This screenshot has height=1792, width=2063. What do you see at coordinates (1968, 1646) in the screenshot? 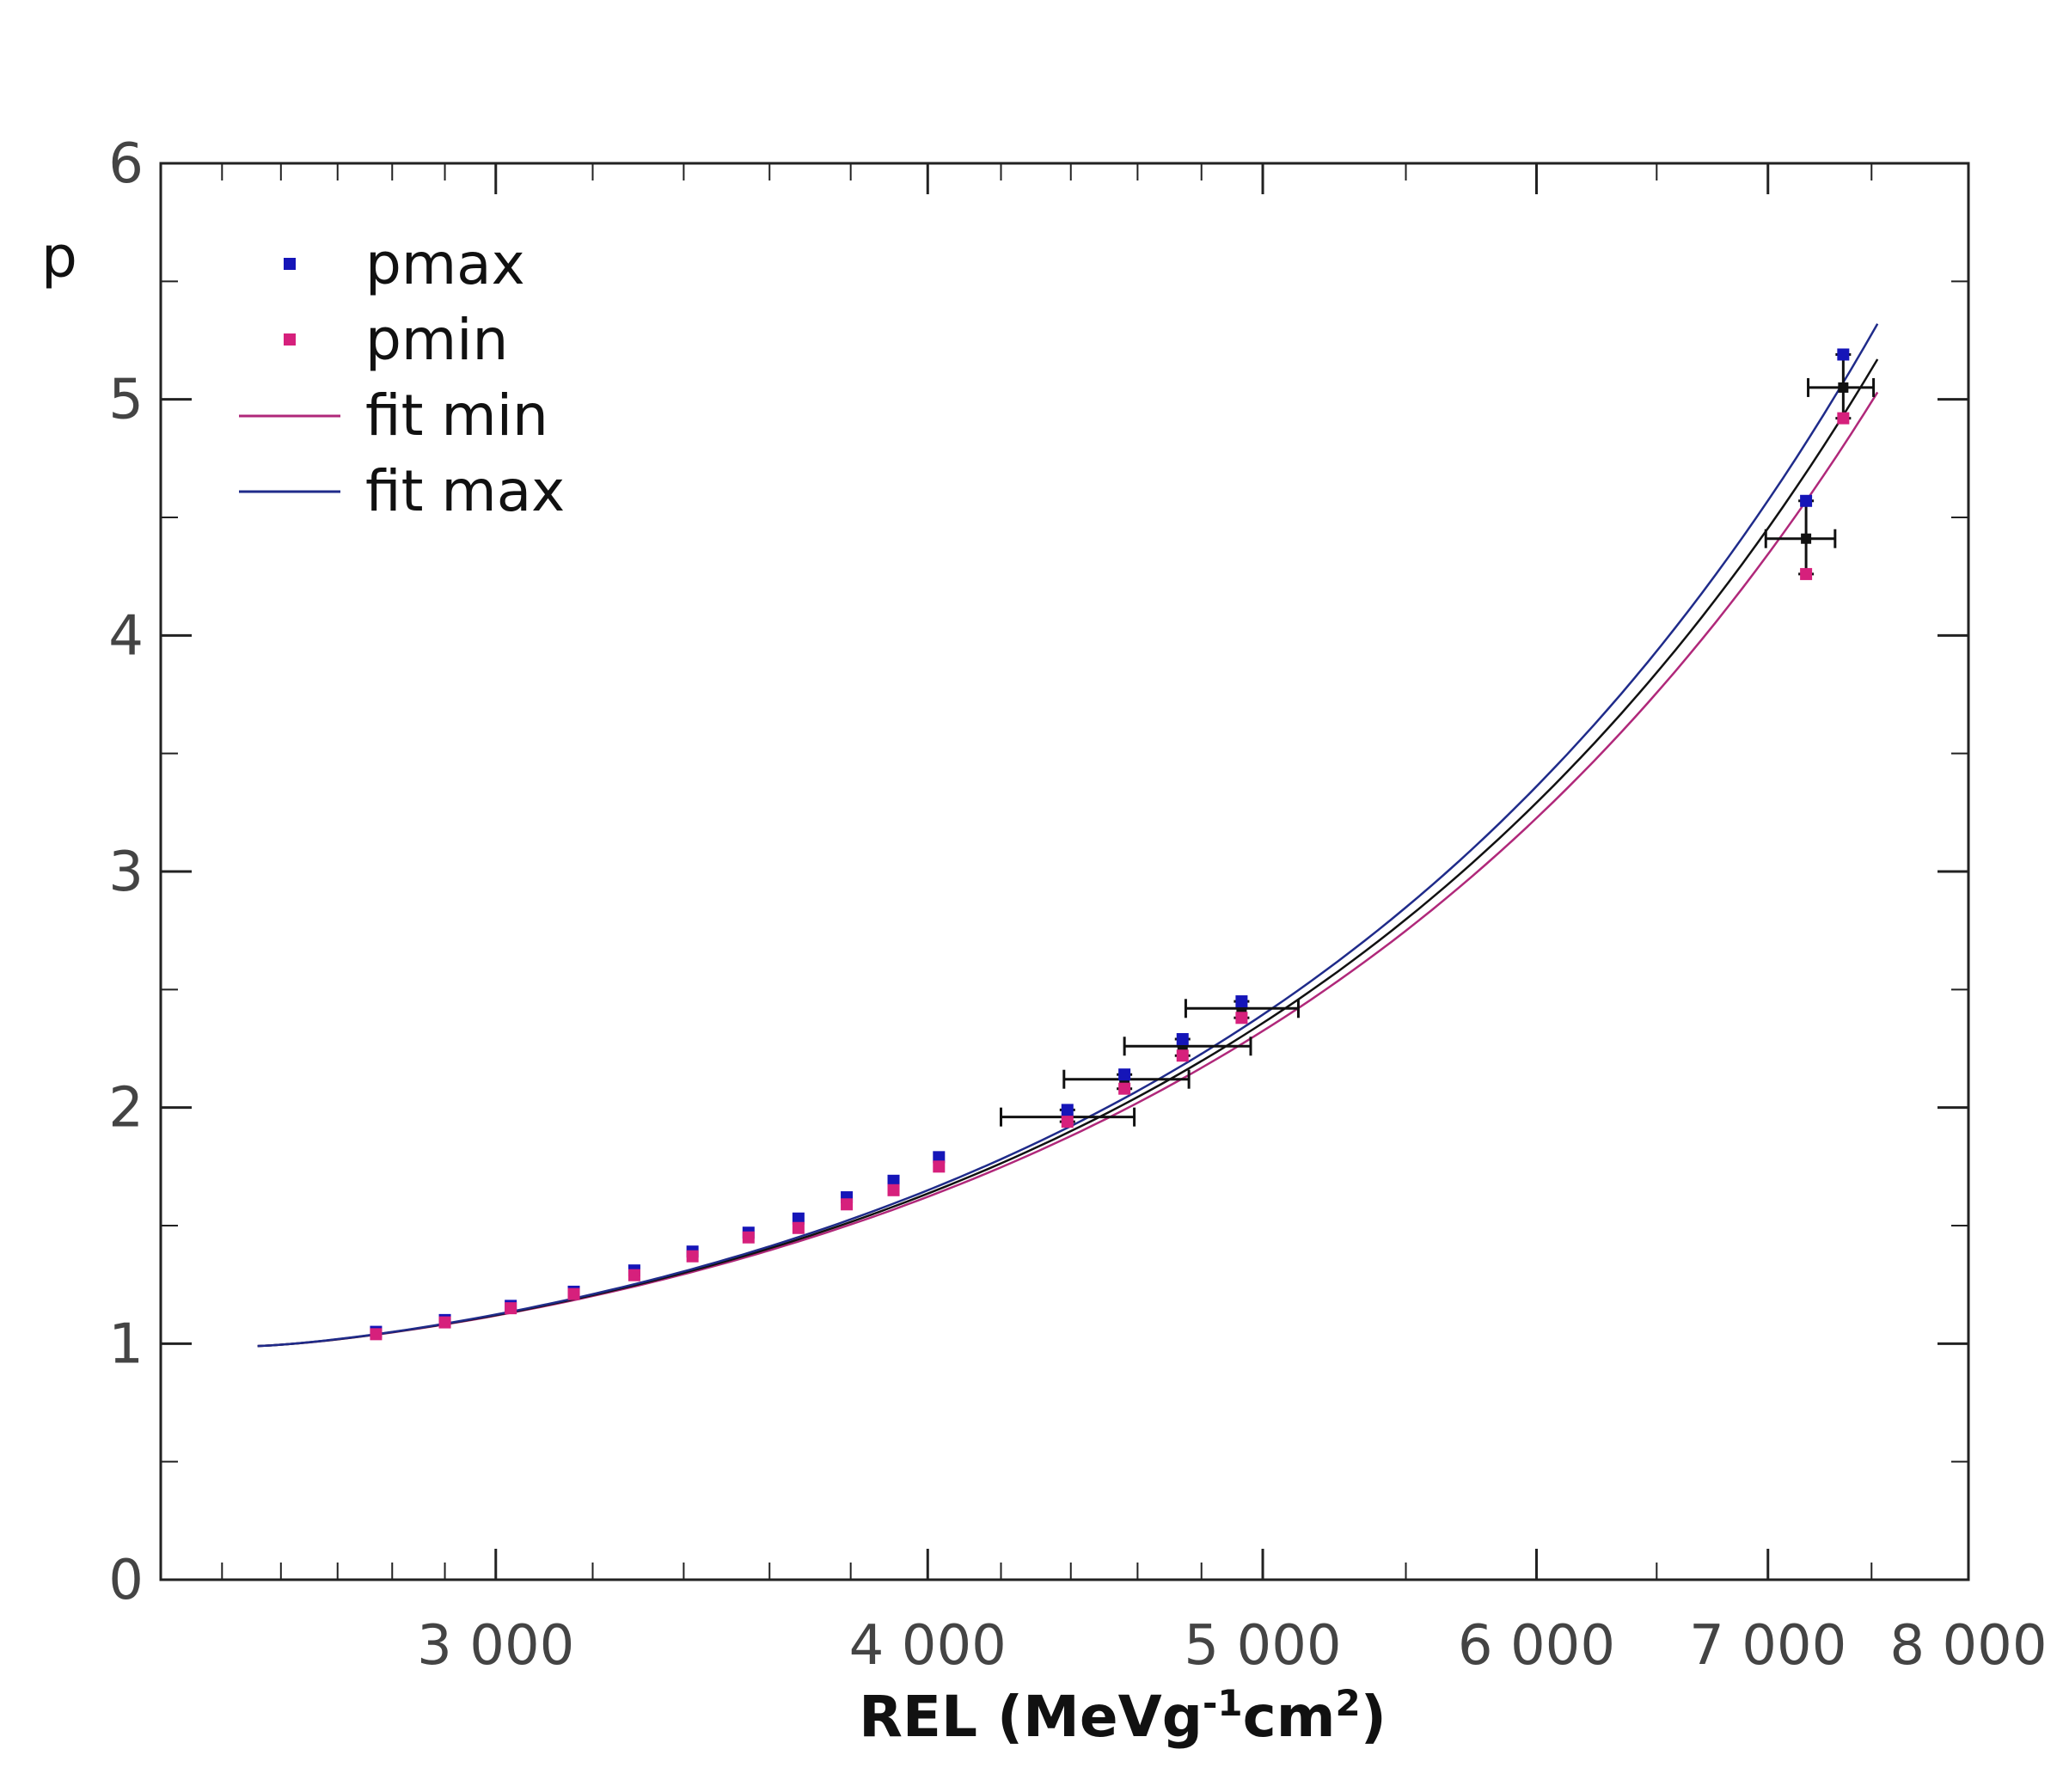
I see `x-tick-label: 8 000` at bounding box center [1968, 1646].